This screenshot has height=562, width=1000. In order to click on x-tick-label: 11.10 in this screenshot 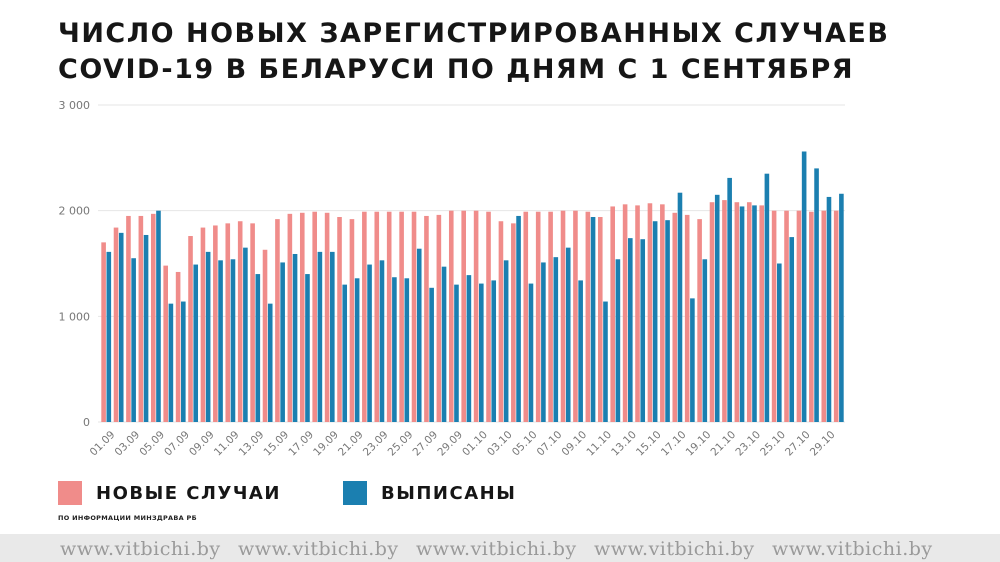, I will do `click(599, 444)`.